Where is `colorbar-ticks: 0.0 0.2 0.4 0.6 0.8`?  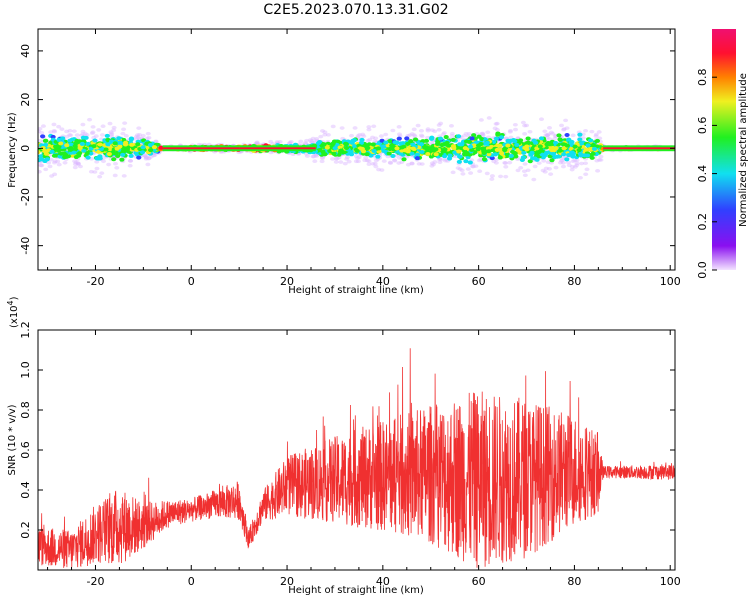 colorbar-ticks: 0.0 0.2 0.4 0.6 0.8 is located at coordinates (706, 173).